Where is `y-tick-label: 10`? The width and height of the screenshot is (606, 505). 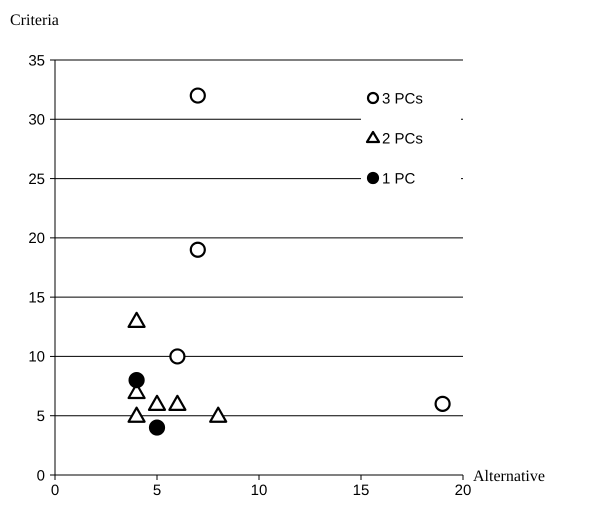
y-tick-label: 10 is located at coordinates (36, 357).